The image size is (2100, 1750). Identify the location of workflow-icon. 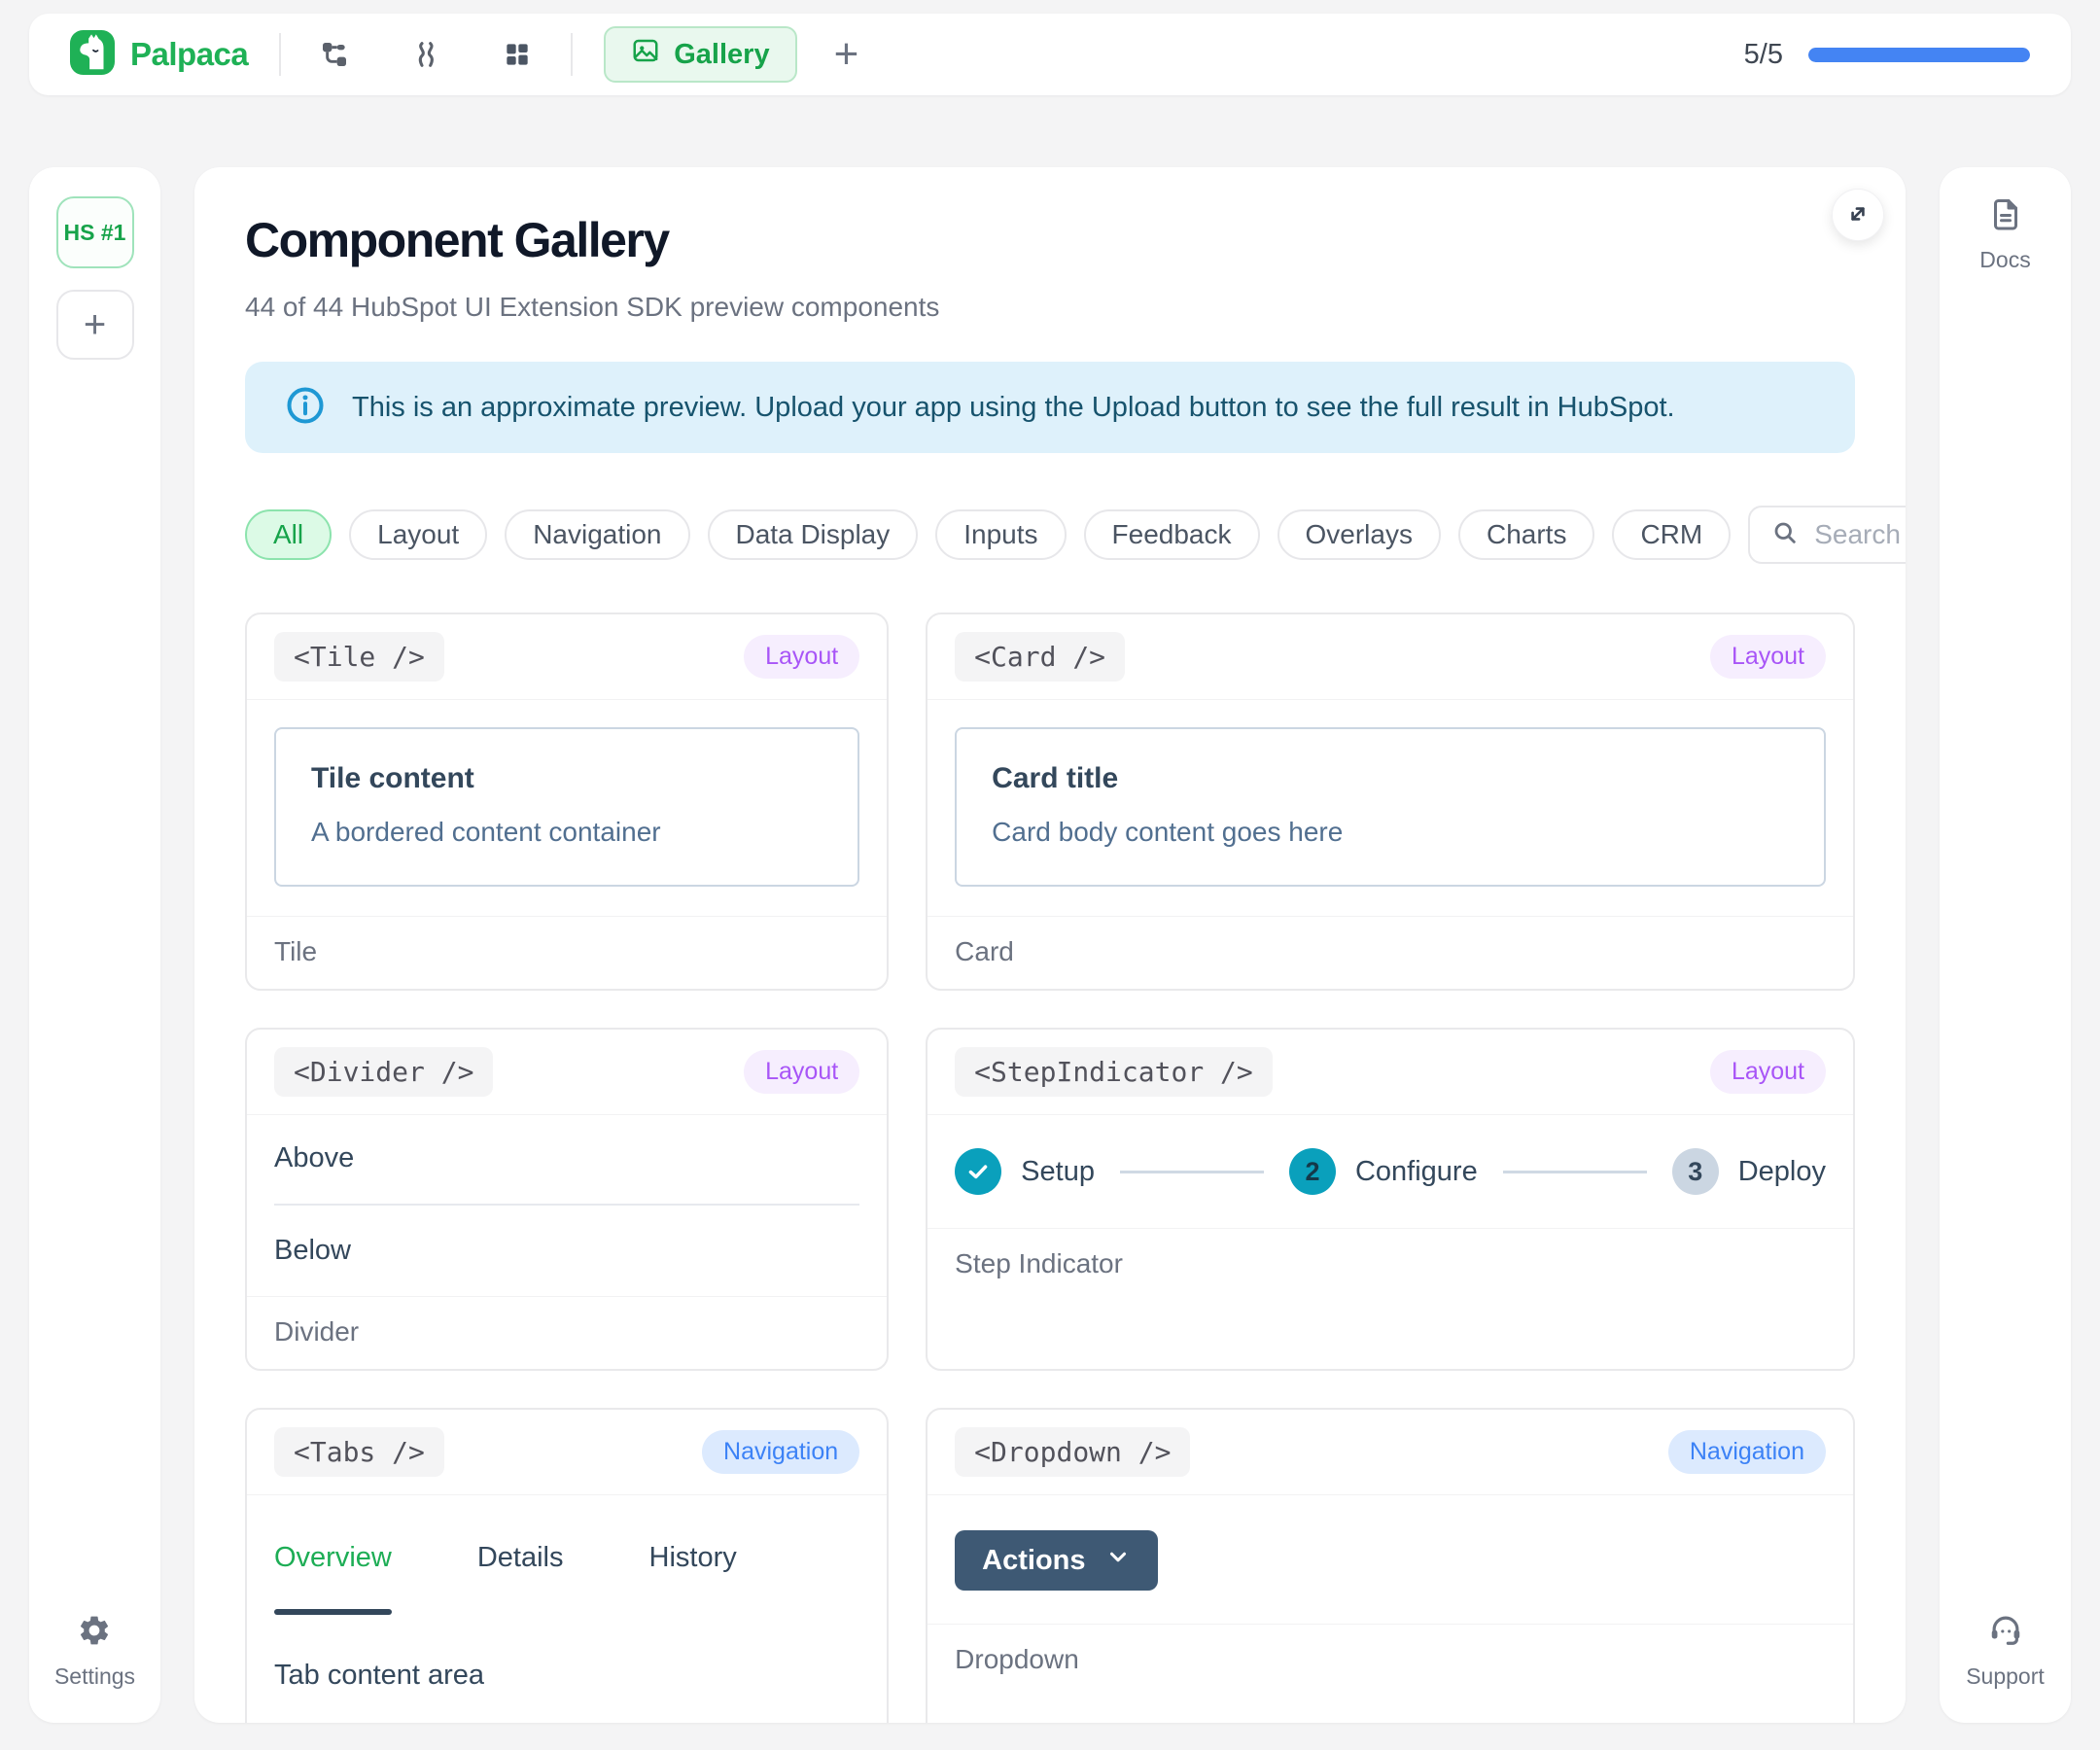
(334, 54).